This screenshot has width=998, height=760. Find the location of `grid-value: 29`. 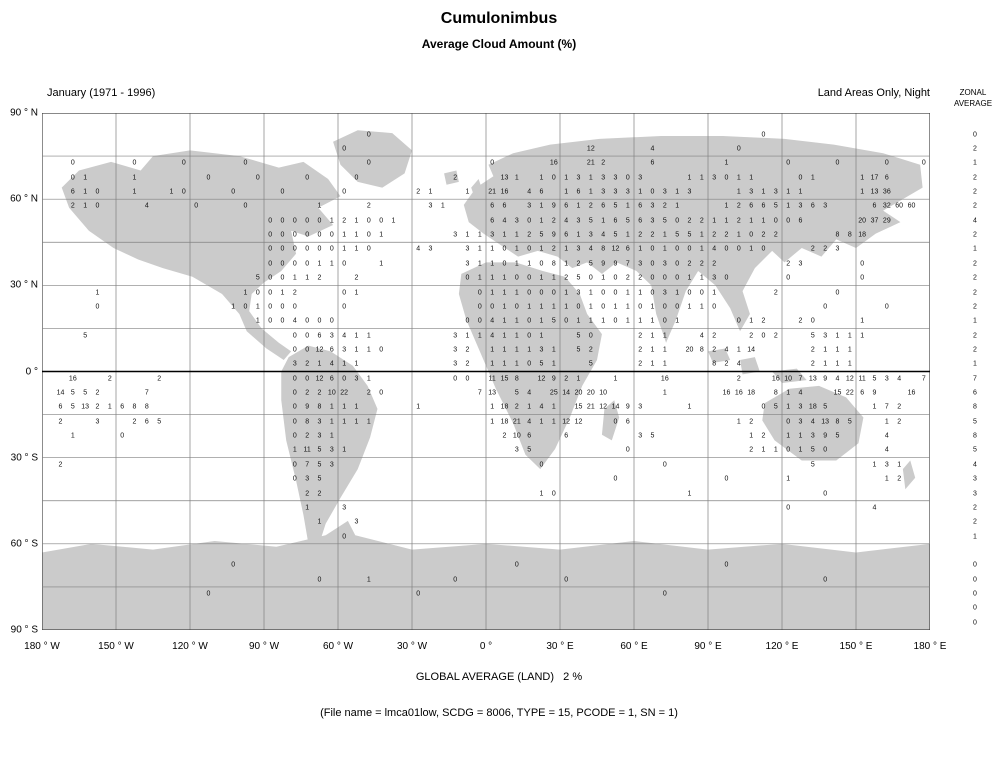

grid-value: 29 is located at coordinates (886, 221).